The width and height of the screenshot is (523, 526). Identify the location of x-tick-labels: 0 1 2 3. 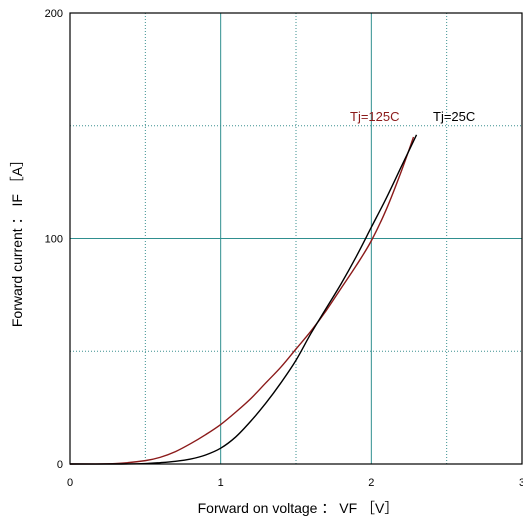
(295, 483).